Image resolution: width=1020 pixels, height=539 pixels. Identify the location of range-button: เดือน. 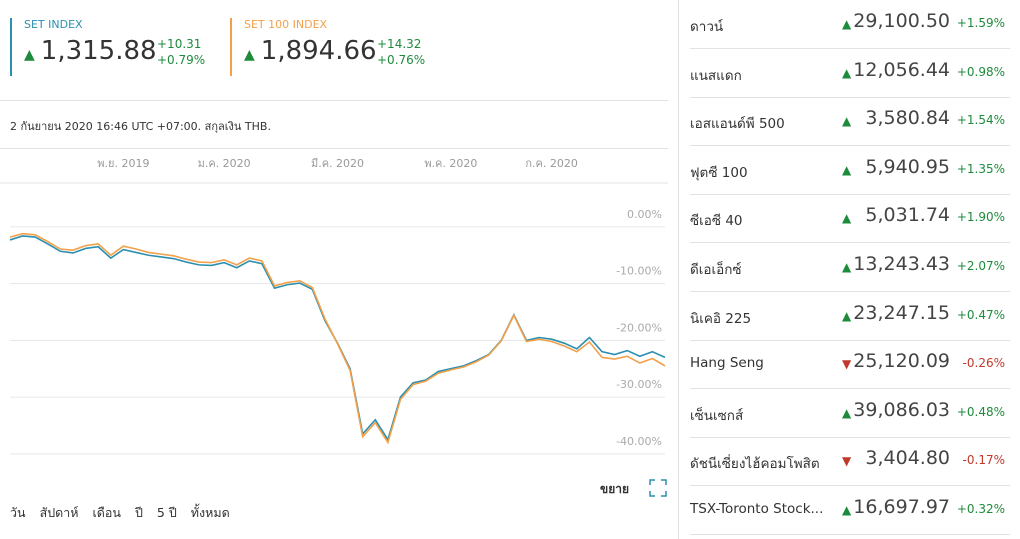
(106, 512).